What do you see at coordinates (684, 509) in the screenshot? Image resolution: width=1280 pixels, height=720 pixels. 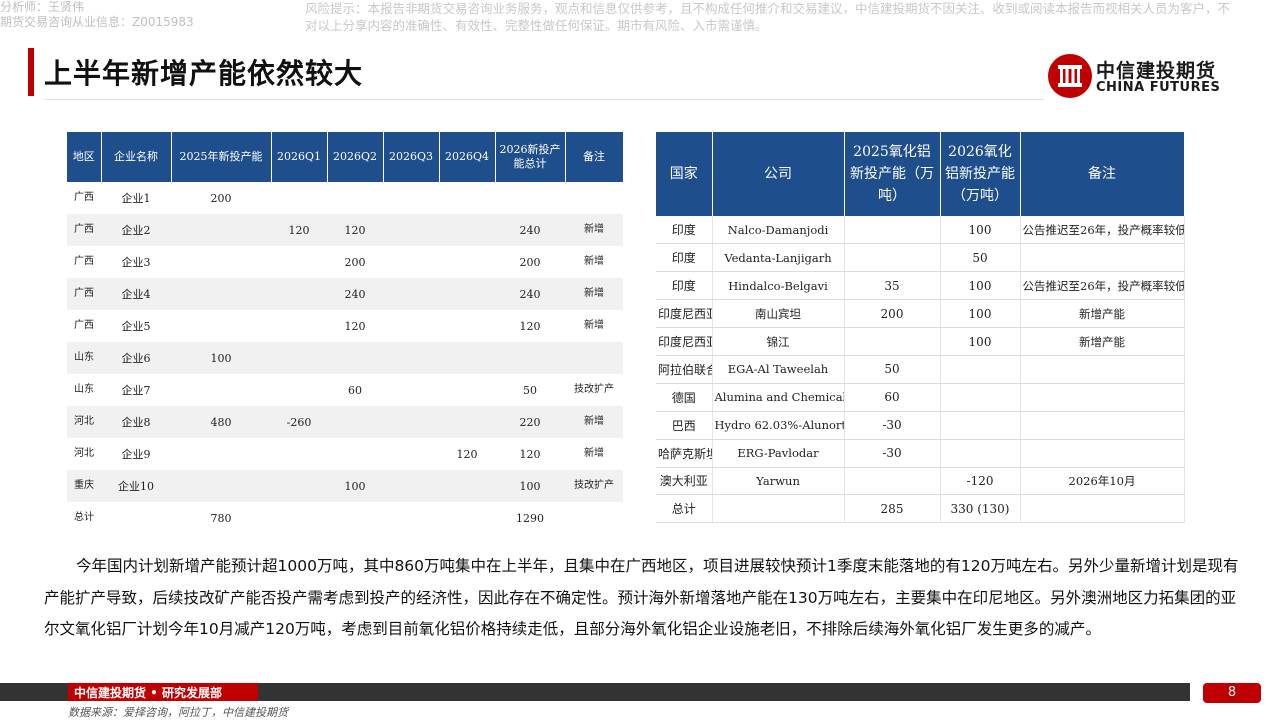 I see `table-cell: 总计` at bounding box center [684, 509].